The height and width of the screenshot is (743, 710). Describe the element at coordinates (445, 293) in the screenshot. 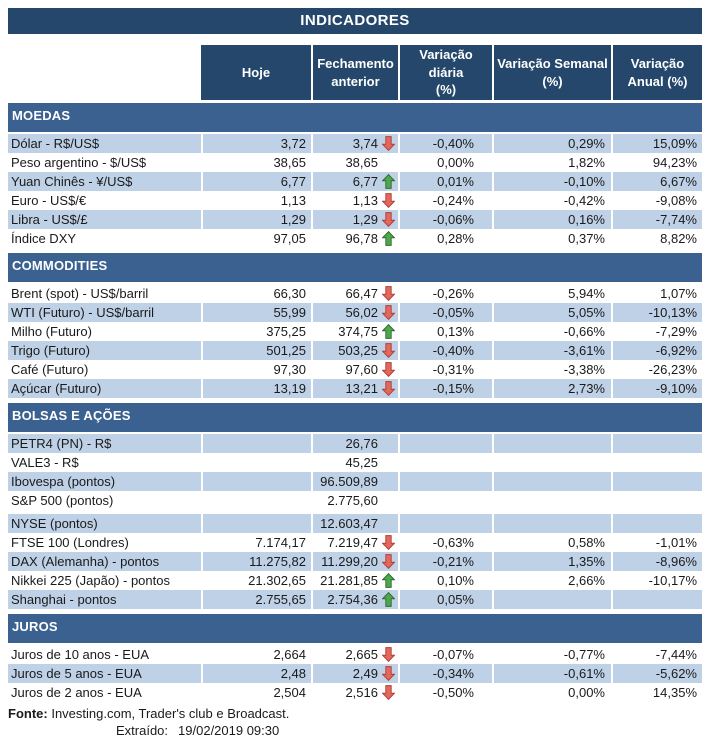

I see `cell-variacao-diaria: -0,26%` at that location.